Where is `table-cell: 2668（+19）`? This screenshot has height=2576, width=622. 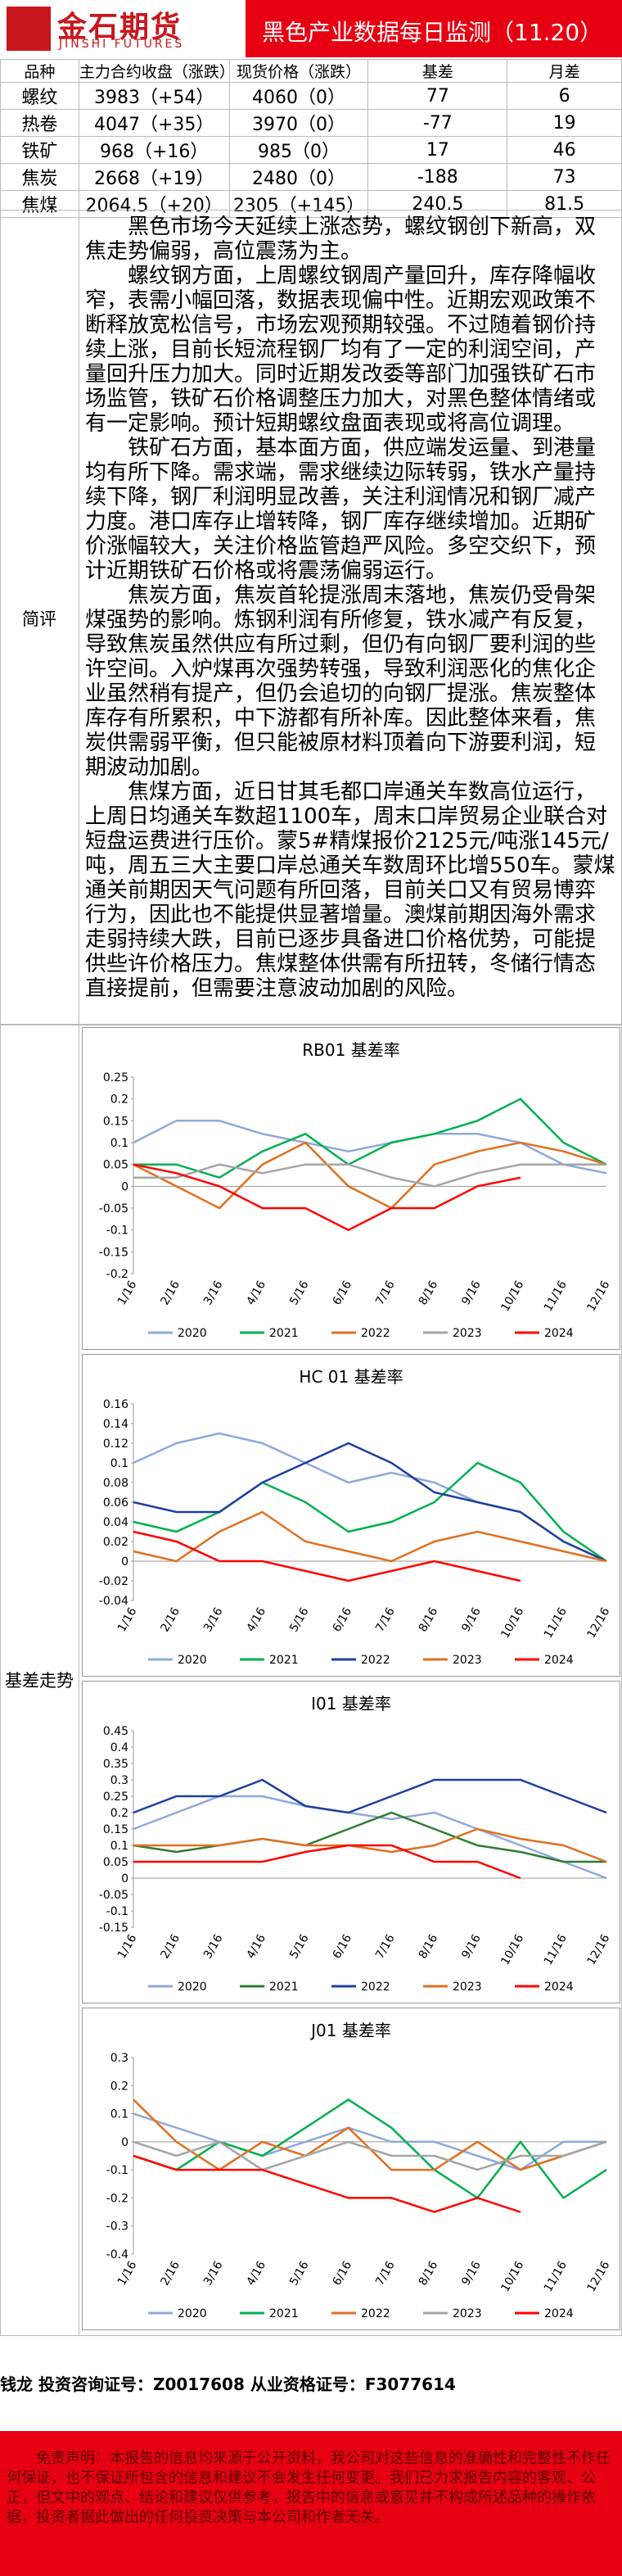
table-cell: 2668（+19） is located at coordinates (154, 177).